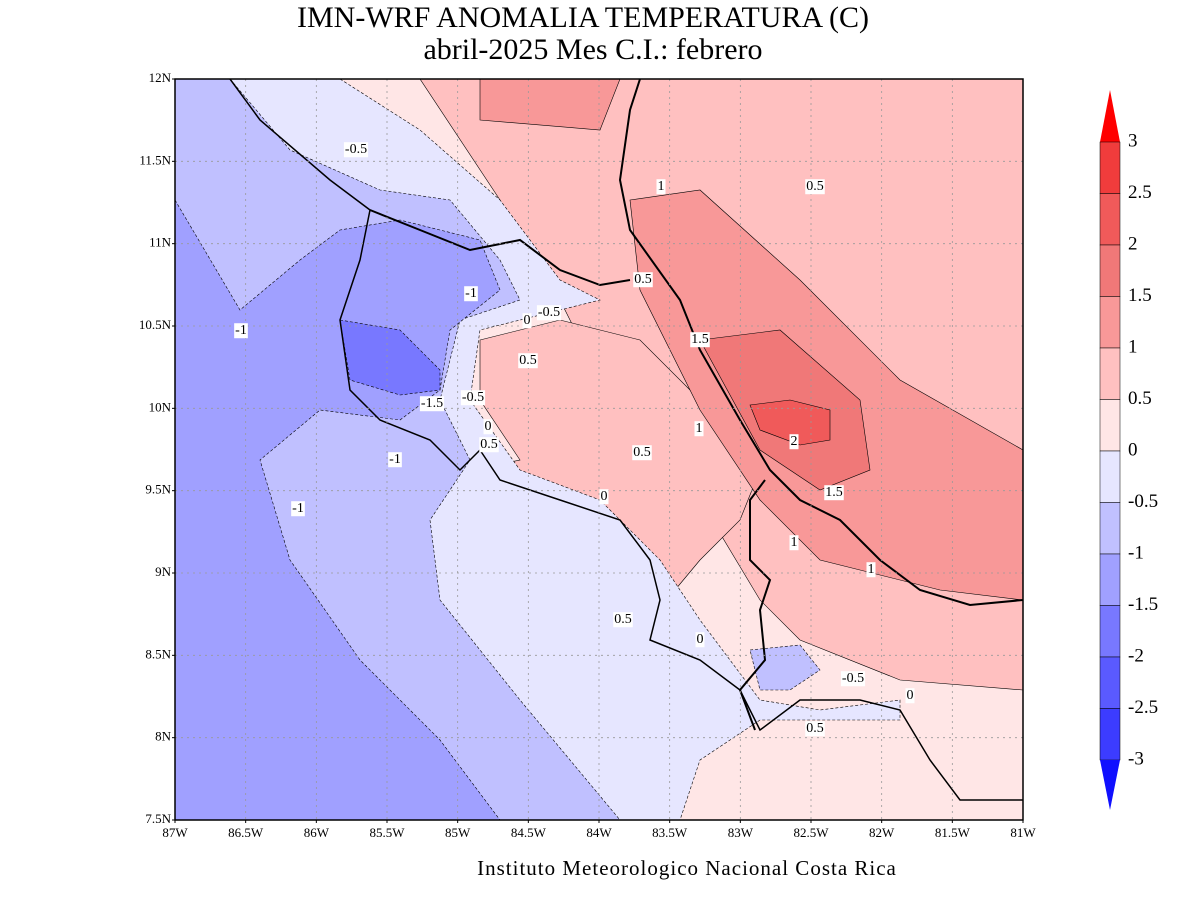  I want to click on lon-label: 83.5W, so click(670, 832).